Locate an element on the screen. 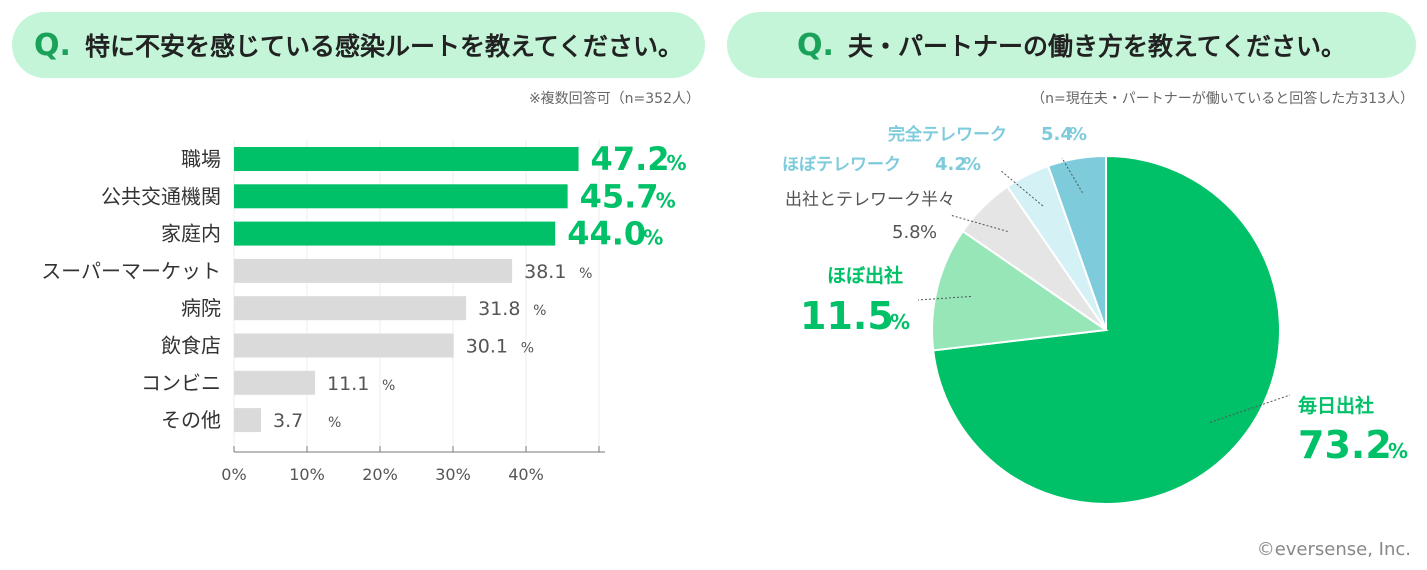 This screenshot has width=1427, height=570. value-label-6: 11.1 is located at coordinates (348, 384).